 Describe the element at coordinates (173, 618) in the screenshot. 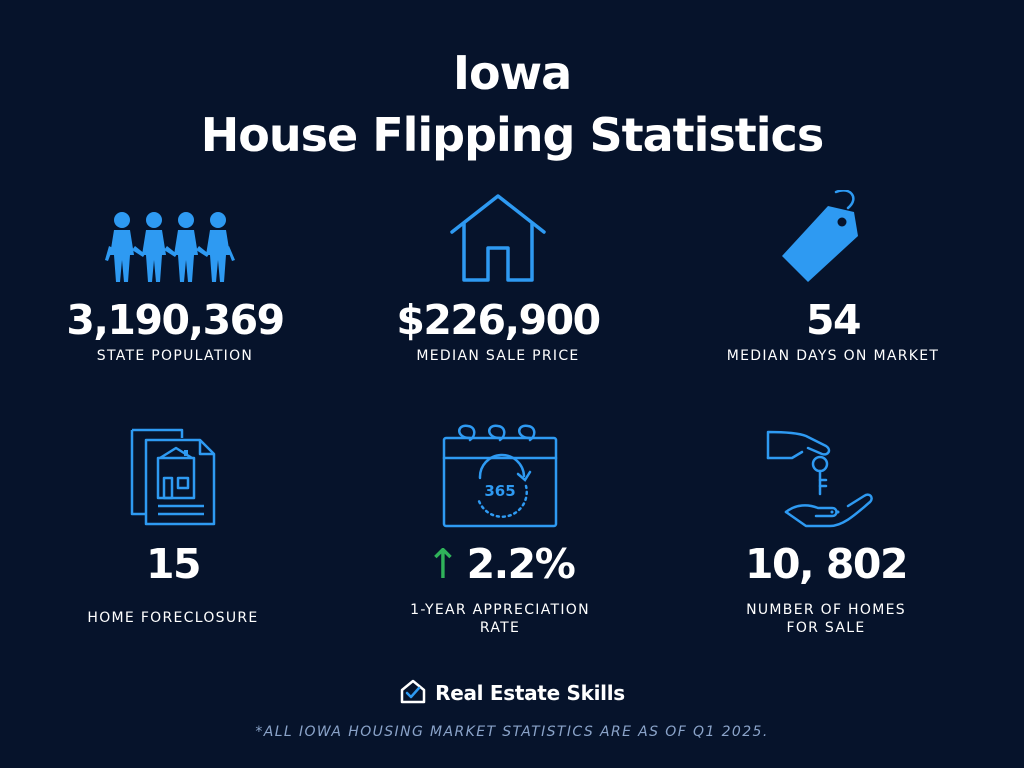

I see `stat-label: HOME FORECLOSURE` at that location.